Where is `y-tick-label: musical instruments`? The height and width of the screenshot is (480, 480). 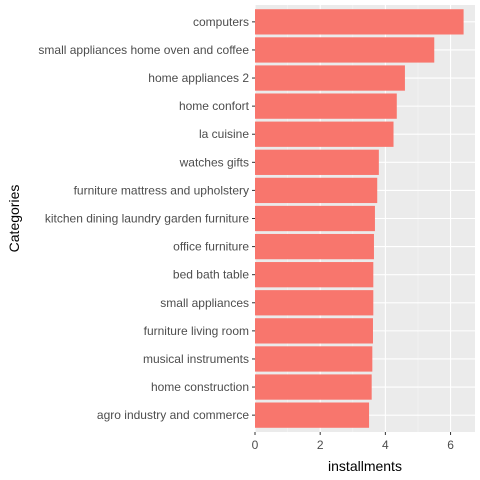 y-tick-label: musical instruments is located at coordinates (196, 359).